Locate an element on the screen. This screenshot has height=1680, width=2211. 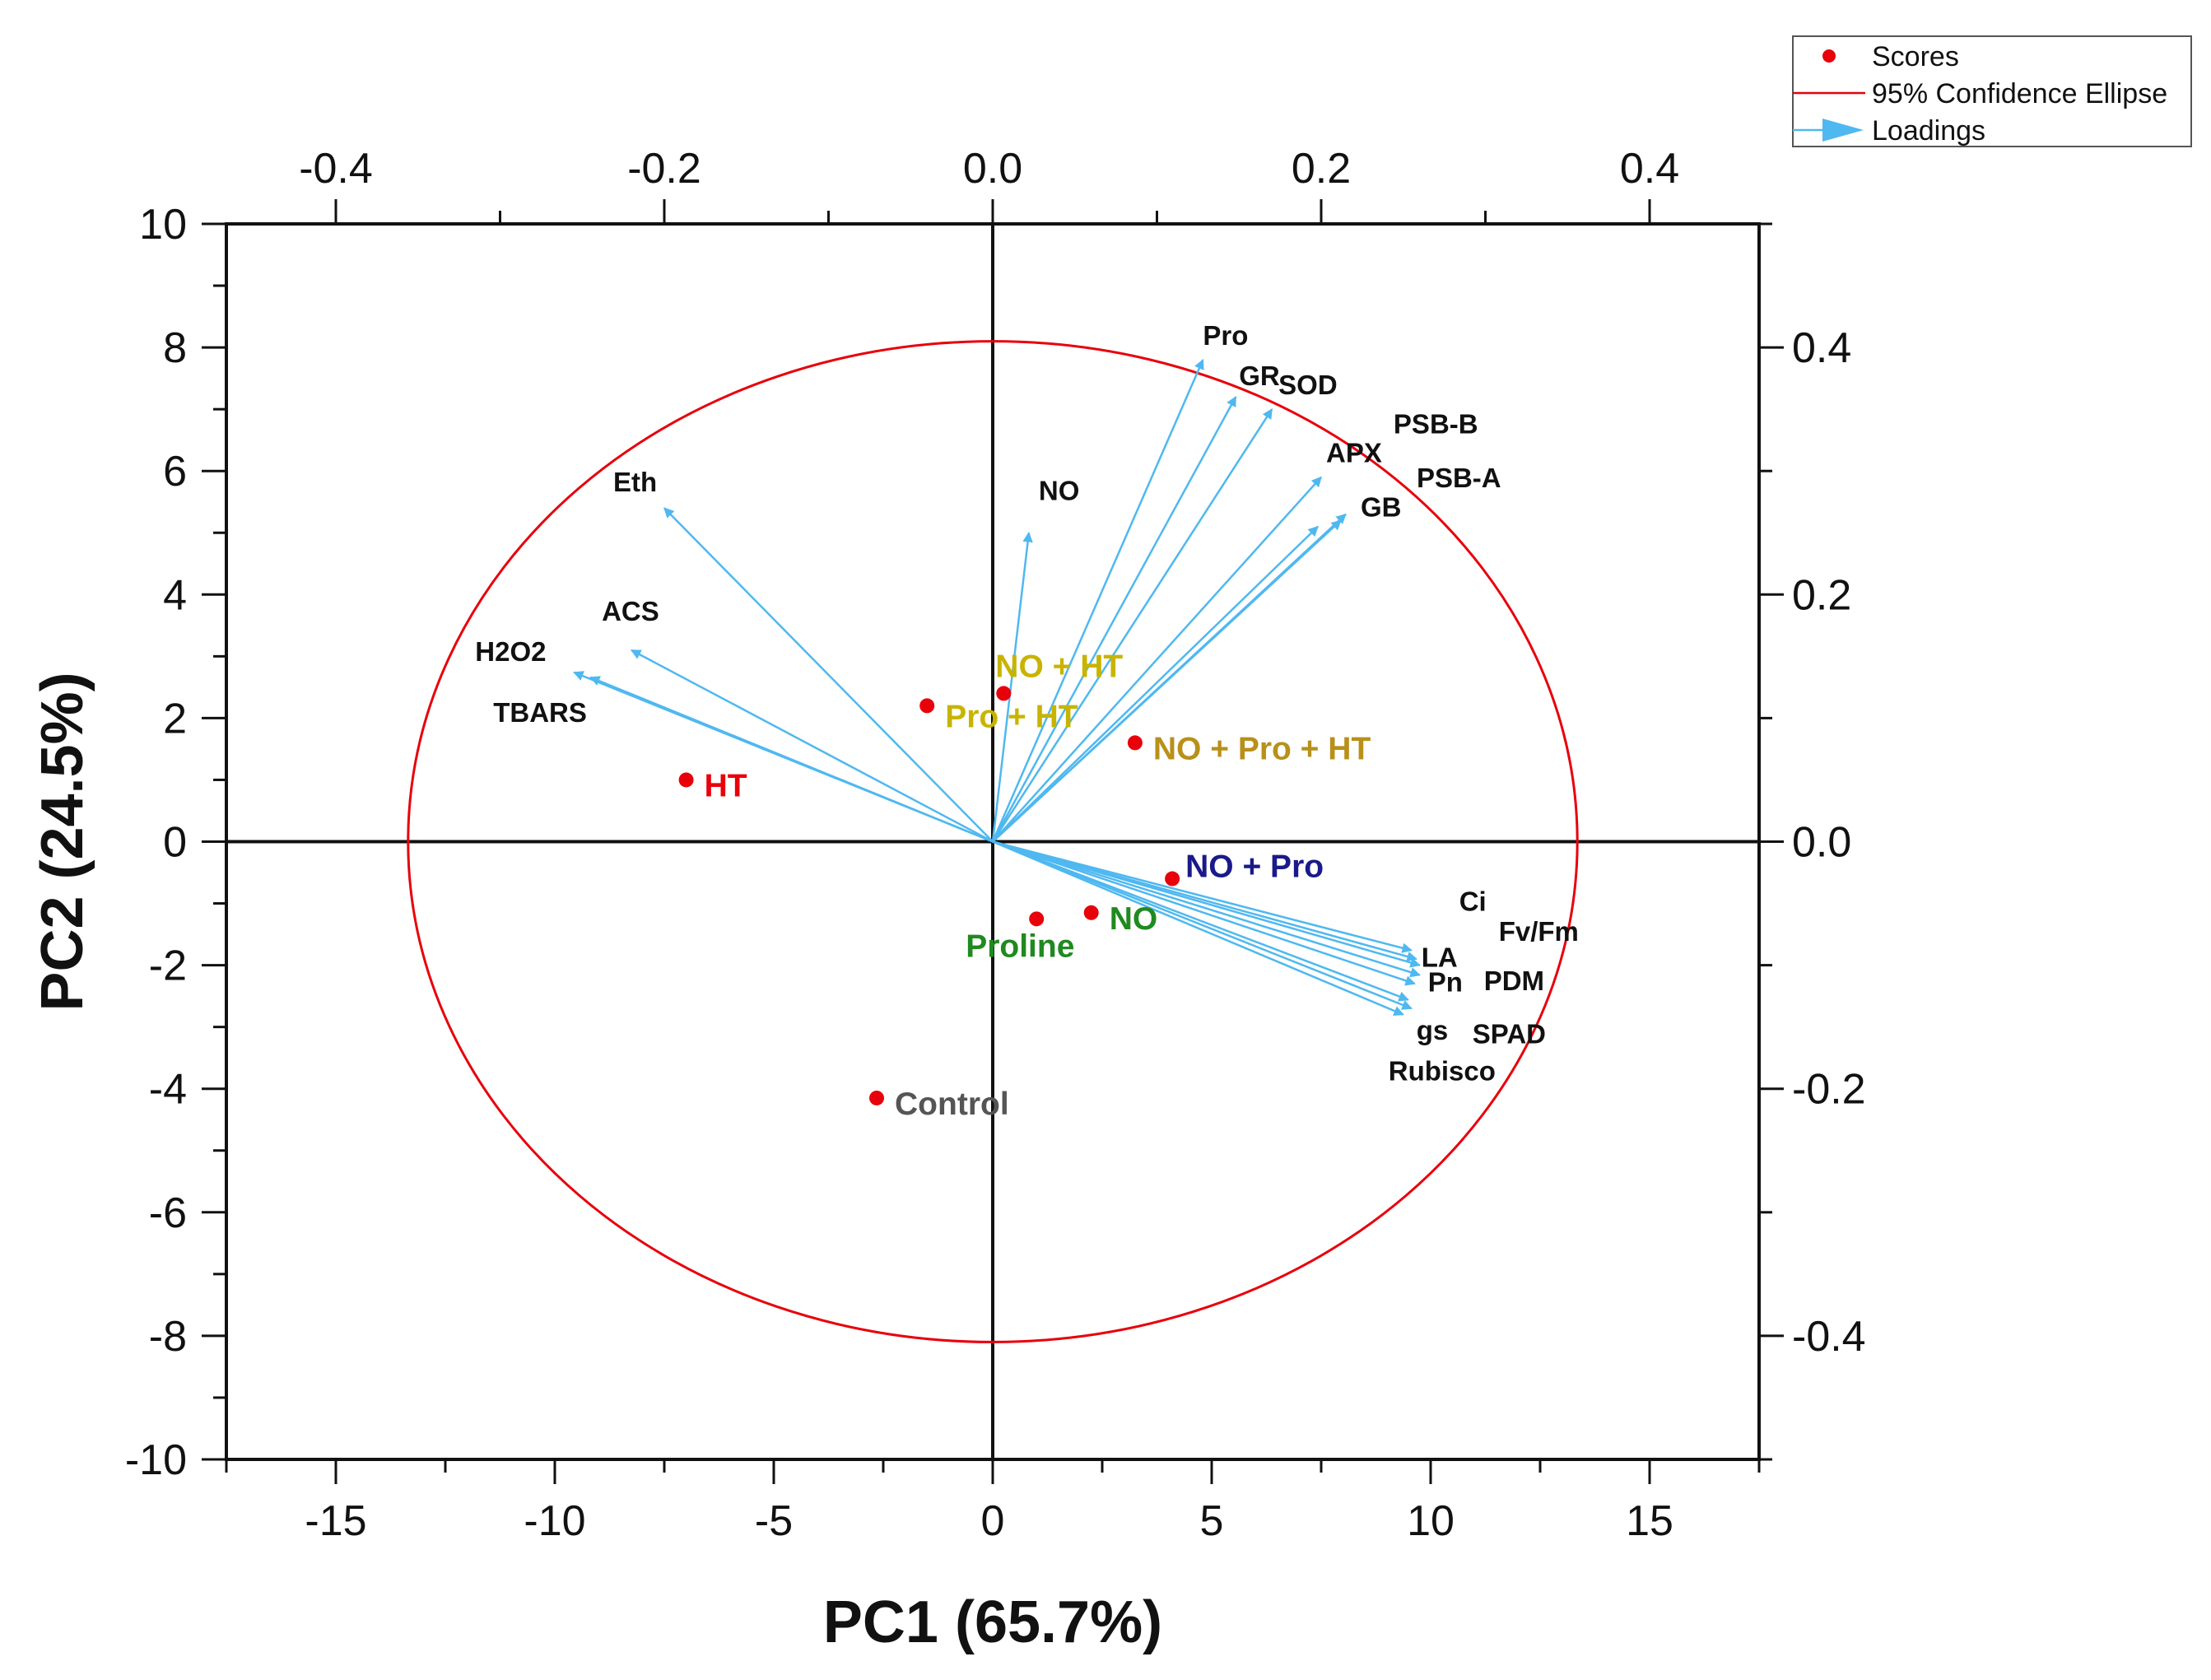
score-label: HT is located at coordinates (726, 785).